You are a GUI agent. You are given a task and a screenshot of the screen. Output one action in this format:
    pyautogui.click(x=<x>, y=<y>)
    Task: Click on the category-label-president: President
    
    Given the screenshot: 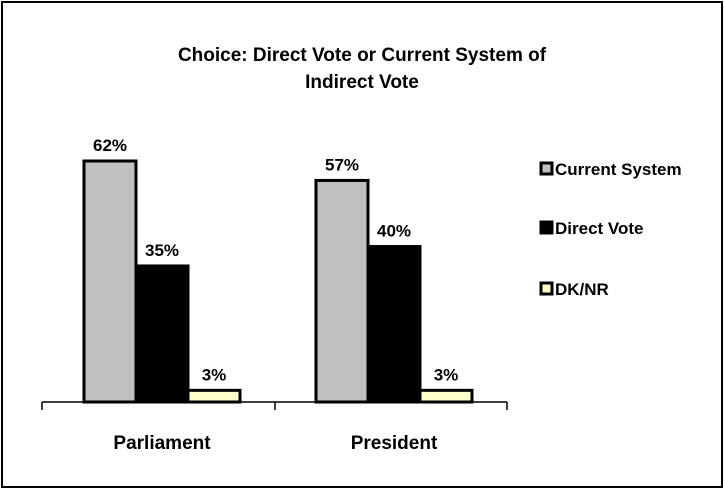 What is the action you would take?
    pyautogui.click(x=394, y=443)
    